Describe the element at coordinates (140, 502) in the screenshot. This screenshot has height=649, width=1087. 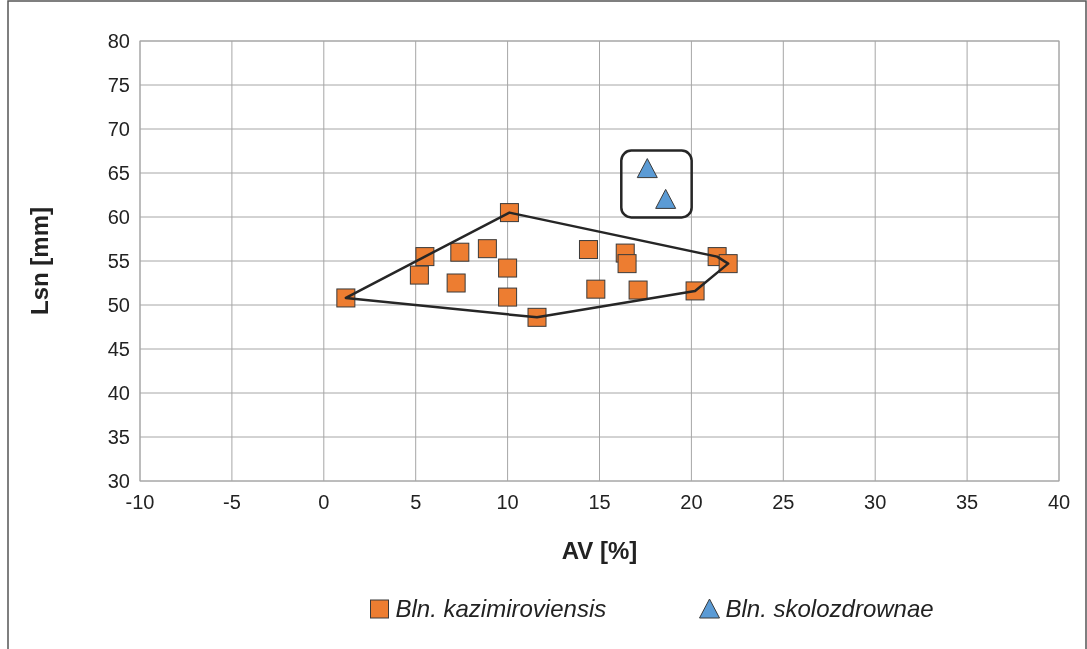
I see `x-tick-label: -10` at that location.